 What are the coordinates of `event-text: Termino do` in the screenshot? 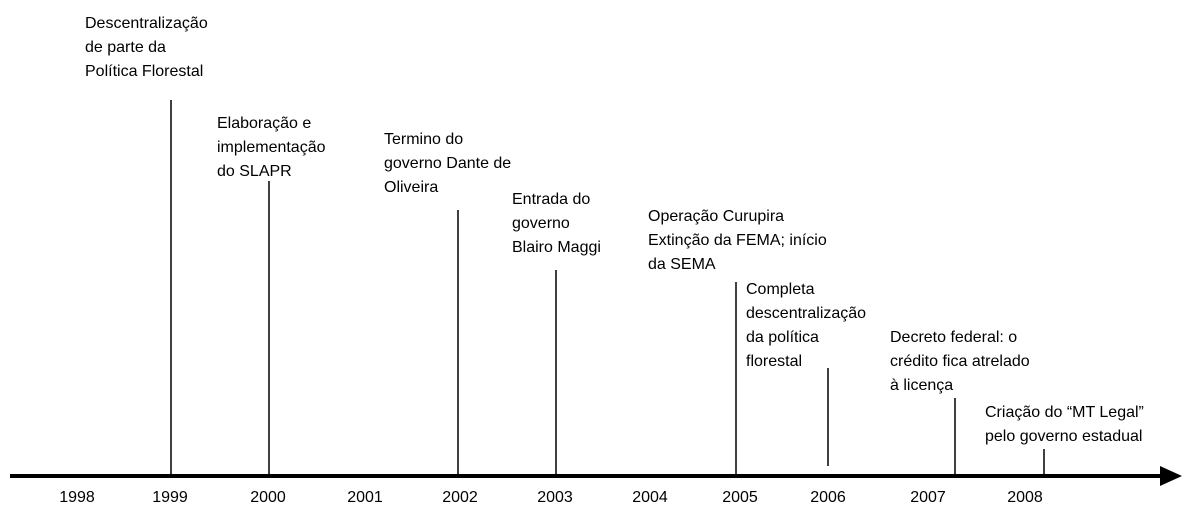 It's located at (423, 139).